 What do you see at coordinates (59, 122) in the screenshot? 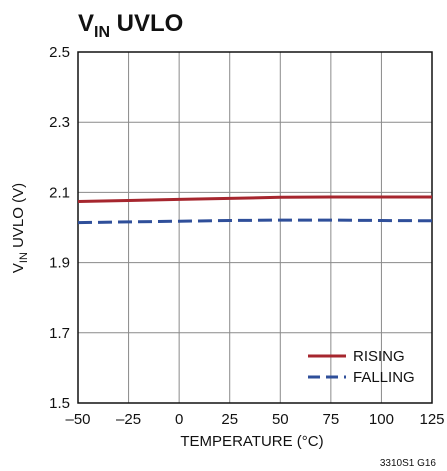
I see `y-tick-label: 2.3` at bounding box center [59, 122].